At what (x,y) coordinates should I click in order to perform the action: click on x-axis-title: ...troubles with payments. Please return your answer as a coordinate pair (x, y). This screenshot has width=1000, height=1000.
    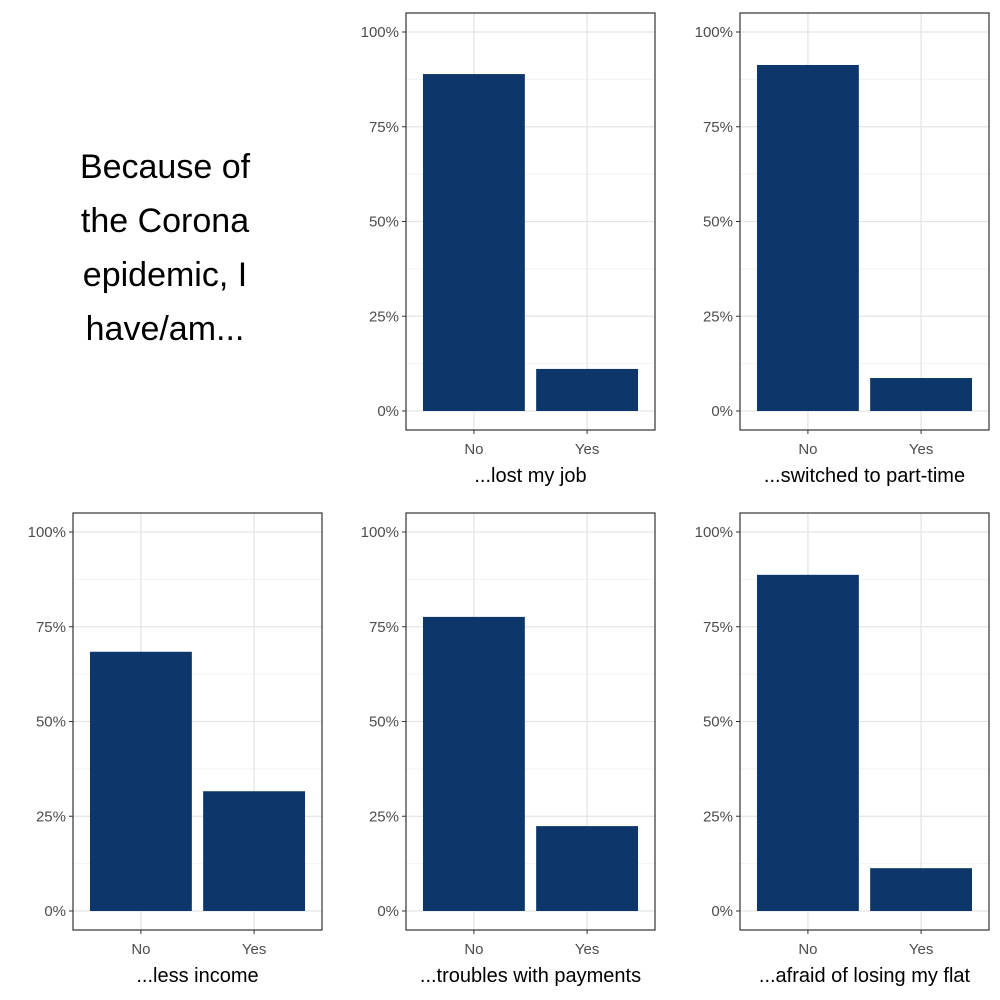
    Looking at the image, I should click on (530, 976).